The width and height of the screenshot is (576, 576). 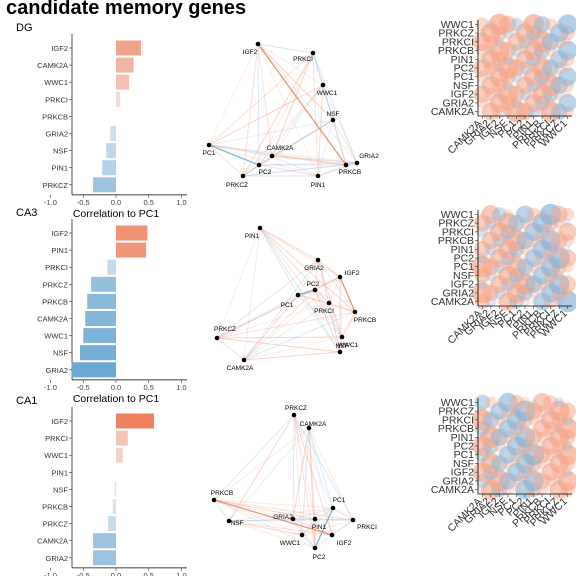 What do you see at coordinates (52, 541) in the screenshot?
I see `y-tick-label: CAMK2A` at bounding box center [52, 541].